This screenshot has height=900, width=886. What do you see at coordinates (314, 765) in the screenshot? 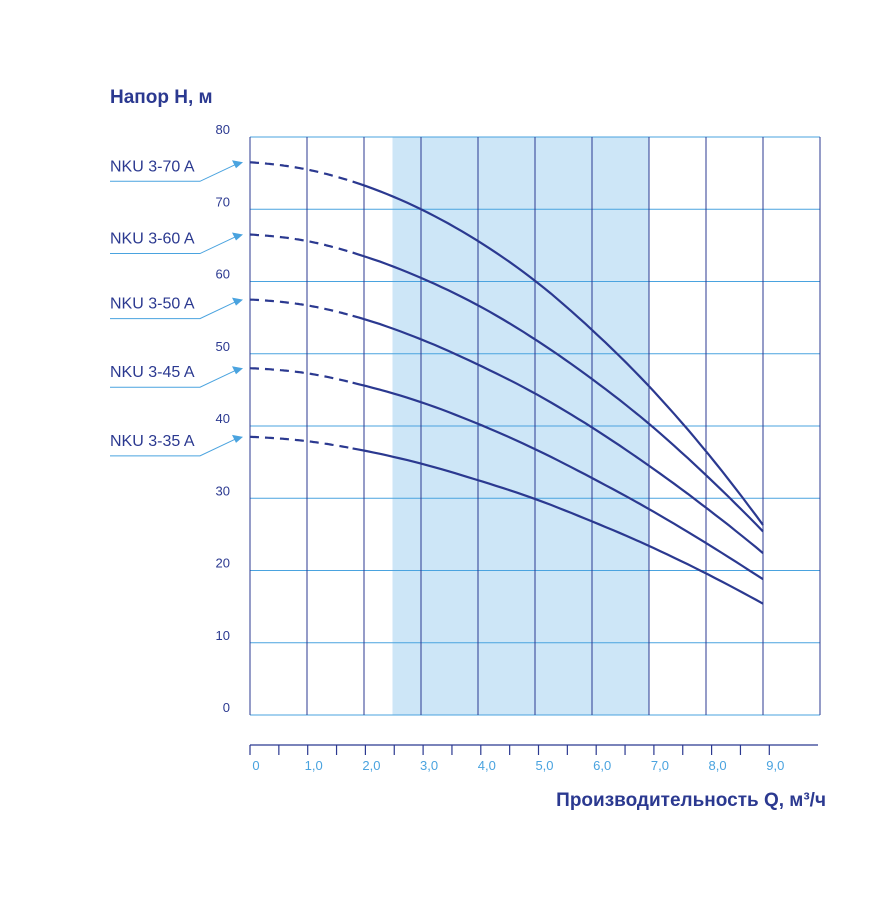
I see `x-tick-label: 1,0` at bounding box center [314, 765].